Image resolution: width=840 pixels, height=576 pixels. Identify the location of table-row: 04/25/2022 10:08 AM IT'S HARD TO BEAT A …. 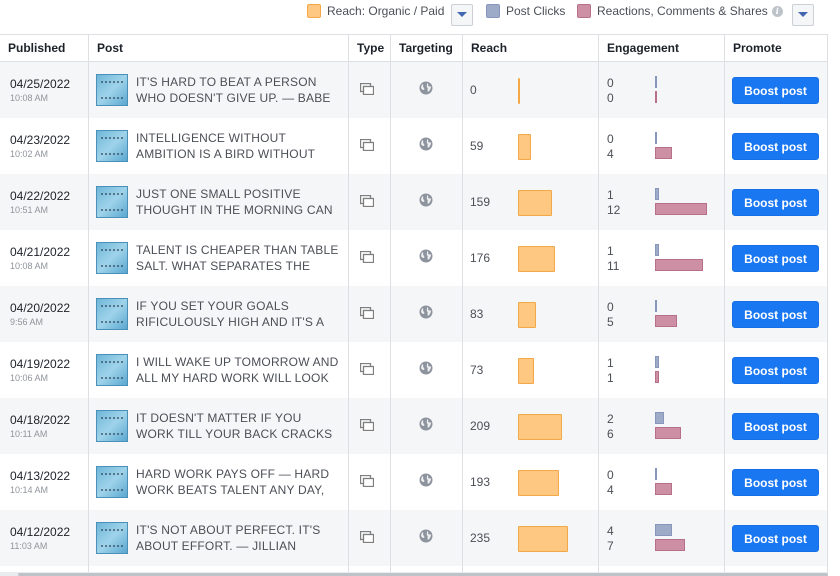
(414, 90).